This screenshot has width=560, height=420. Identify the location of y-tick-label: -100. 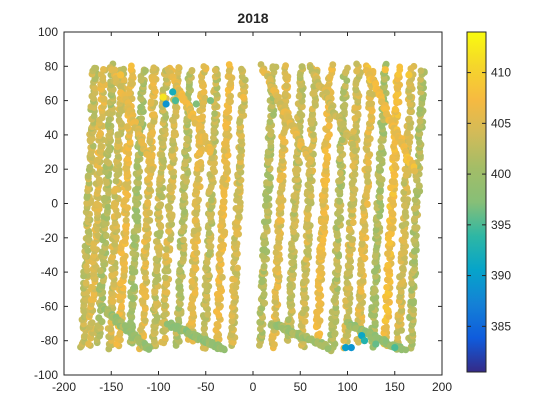
(46, 375).